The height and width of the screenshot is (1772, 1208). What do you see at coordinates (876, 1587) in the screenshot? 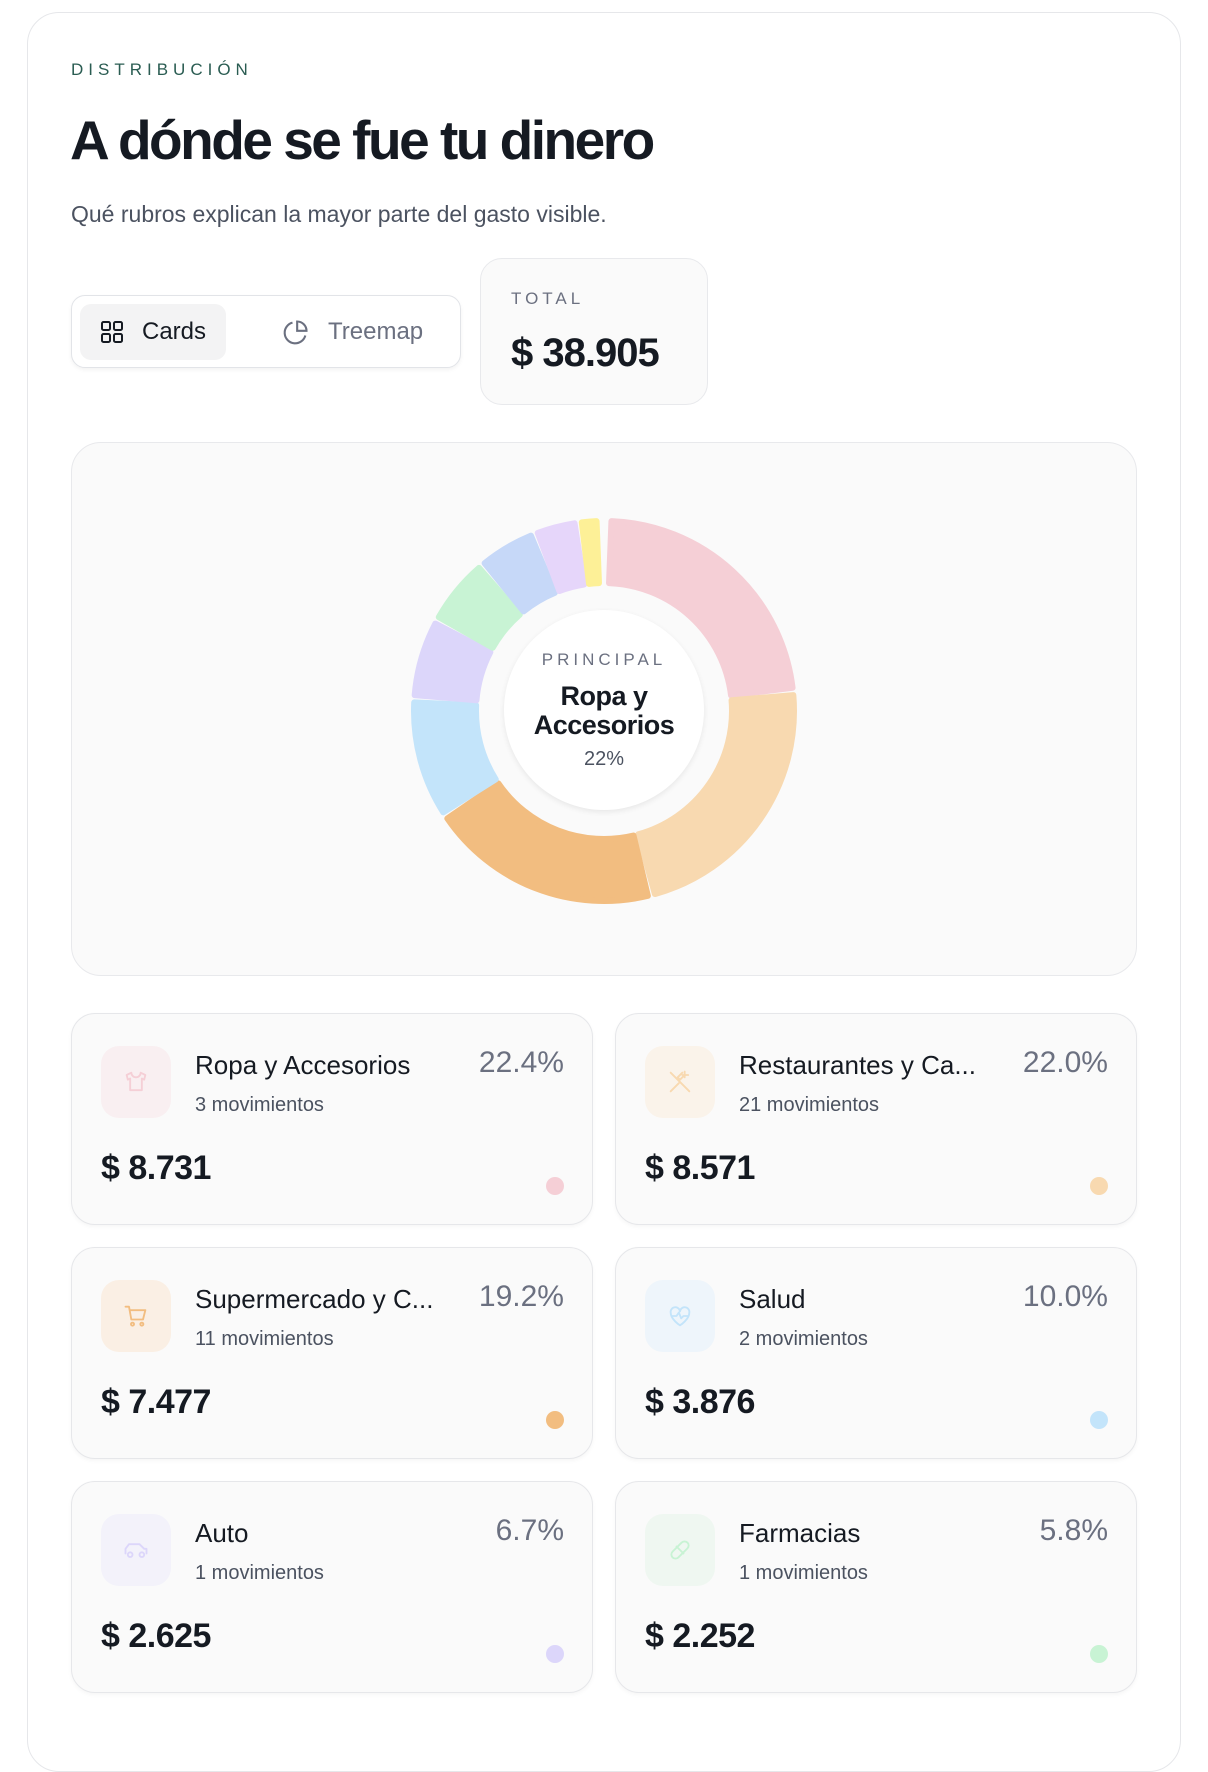
I see `category-card: Farmacias 1 movimientos 5.8% $ 2.252` at bounding box center [876, 1587].